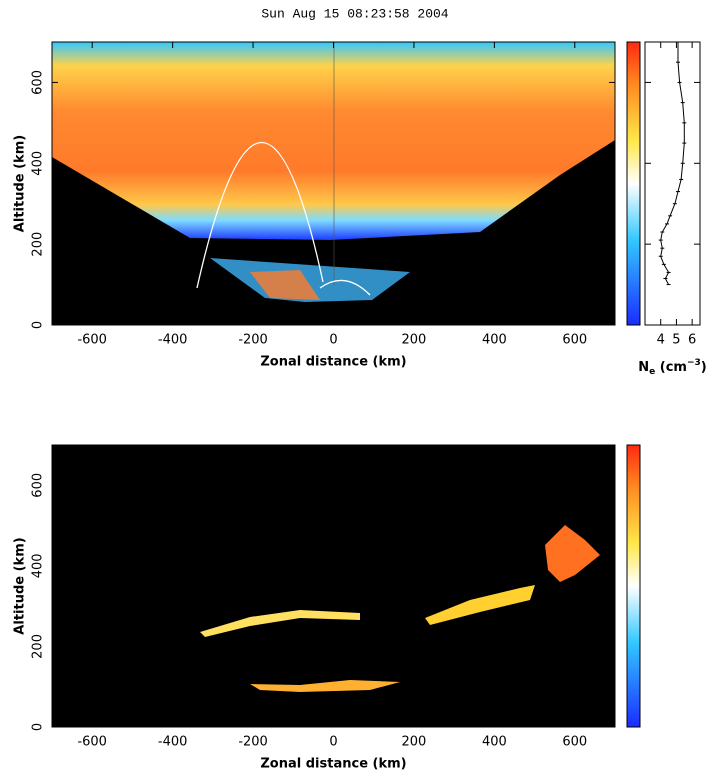 Image resolution: width=710 pixels, height=774 pixels. Describe the element at coordinates (672, 163) in the screenshot. I see `profile-line` at that location.